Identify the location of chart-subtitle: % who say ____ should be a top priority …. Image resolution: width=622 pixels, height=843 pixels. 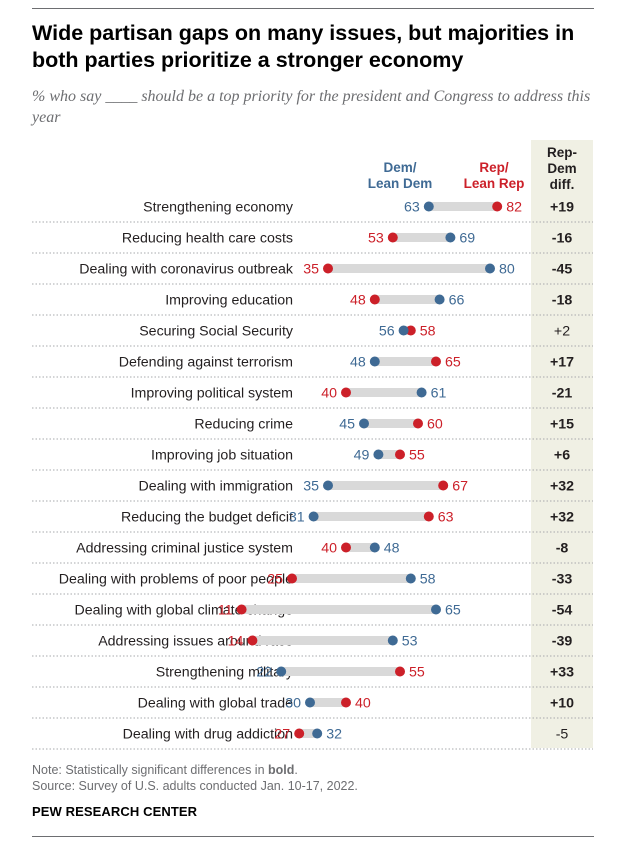
(311, 107).